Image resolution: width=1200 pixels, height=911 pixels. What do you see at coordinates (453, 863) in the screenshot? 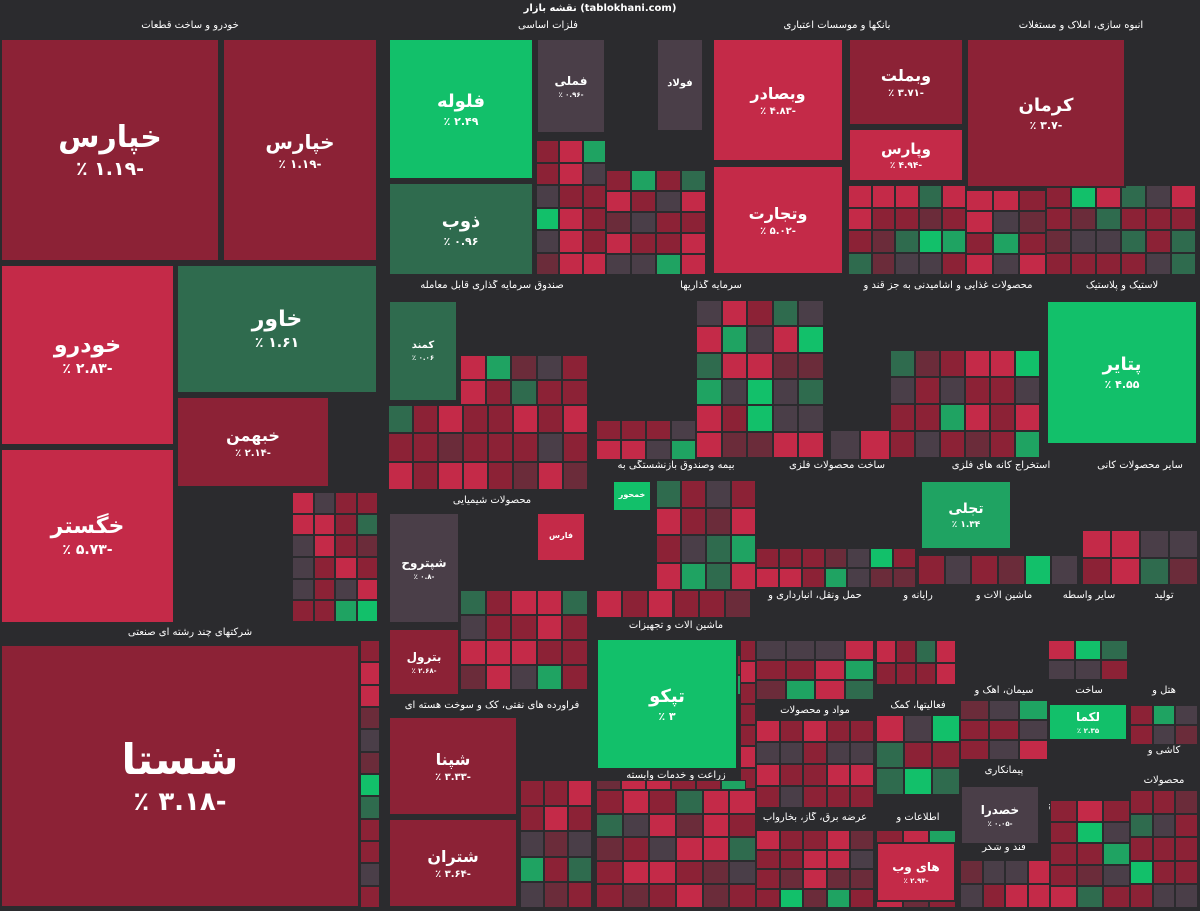
I see `stock-tile: شتران -۳.۶۴ ٪` at bounding box center [453, 863].